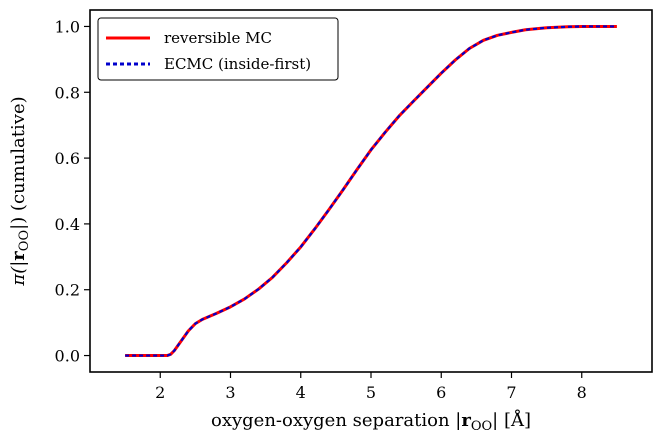 The height and width of the screenshot is (434, 660). I want to click on y-tick-label: 0.6, so click(67, 158).